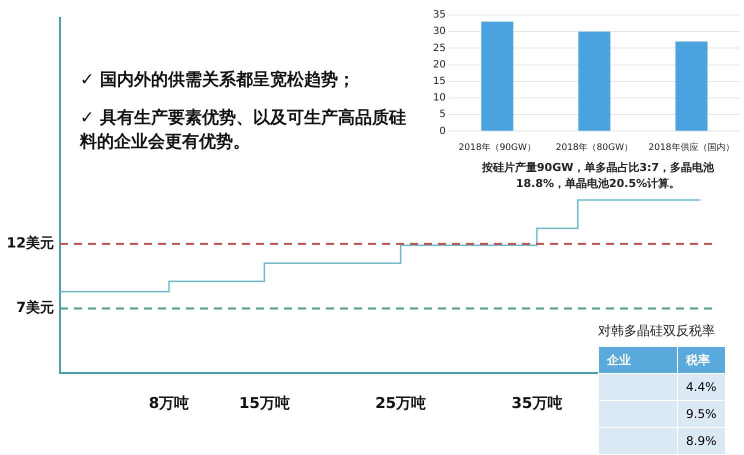 This screenshot has width=744, height=455. Describe the element at coordinates (244, 130) in the screenshot. I see `annotation: ✓ 具有生产要素优势、以及可生产高品质硅料的企业会更有优势。` at that location.